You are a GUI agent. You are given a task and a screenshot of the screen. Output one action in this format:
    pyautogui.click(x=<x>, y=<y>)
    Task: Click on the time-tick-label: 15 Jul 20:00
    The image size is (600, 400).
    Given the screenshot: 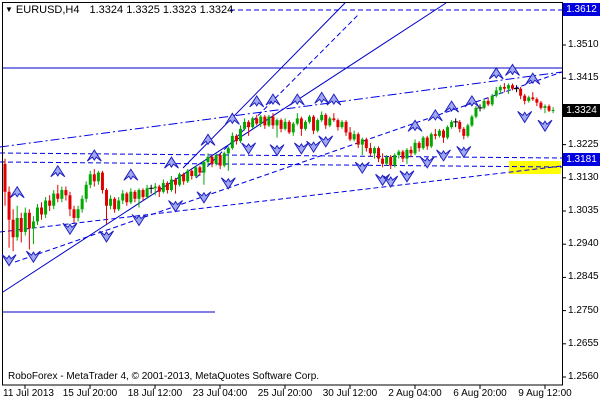 What is the action you would take?
    pyautogui.click(x=90, y=393)
    